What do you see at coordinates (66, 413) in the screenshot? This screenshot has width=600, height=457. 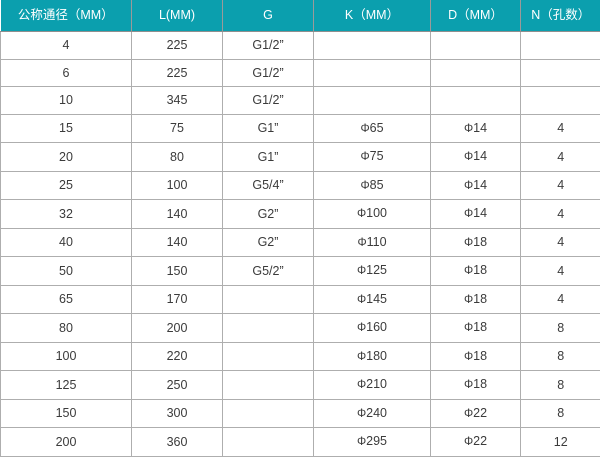 I see `cell-dn: 150` at bounding box center [66, 413].